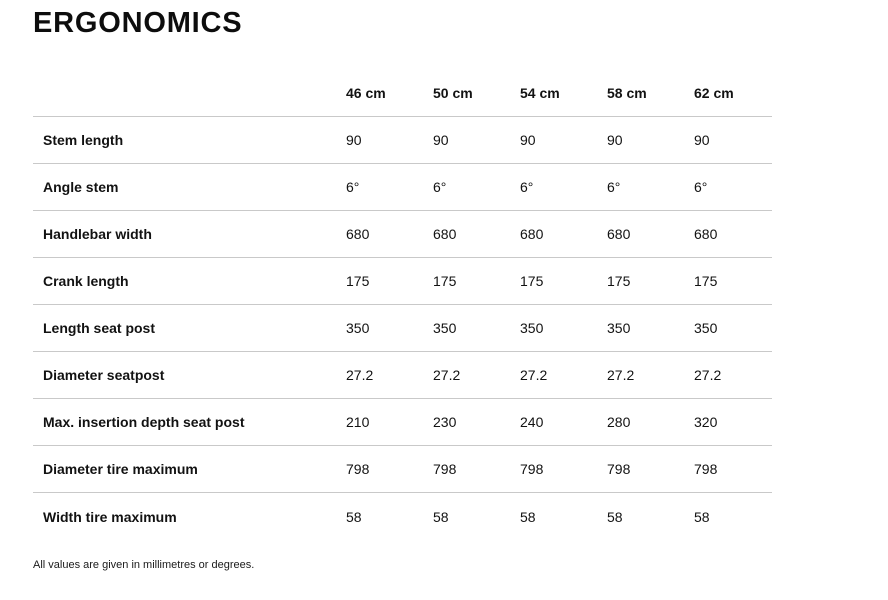  Describe the element at coordinates (144, 422) in the screenshot. I see `row-label: Max. insertion depth seat post` at that location.